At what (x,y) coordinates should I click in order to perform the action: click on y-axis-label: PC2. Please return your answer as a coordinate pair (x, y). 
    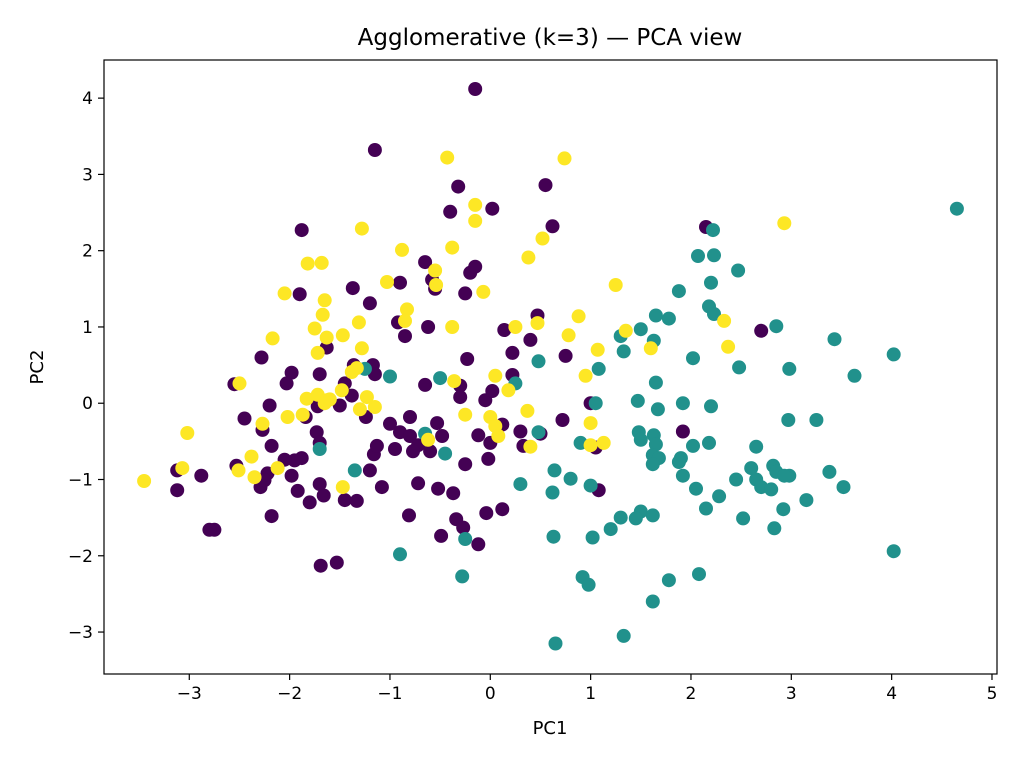
    Looking at the image, I should click on (37, 367).